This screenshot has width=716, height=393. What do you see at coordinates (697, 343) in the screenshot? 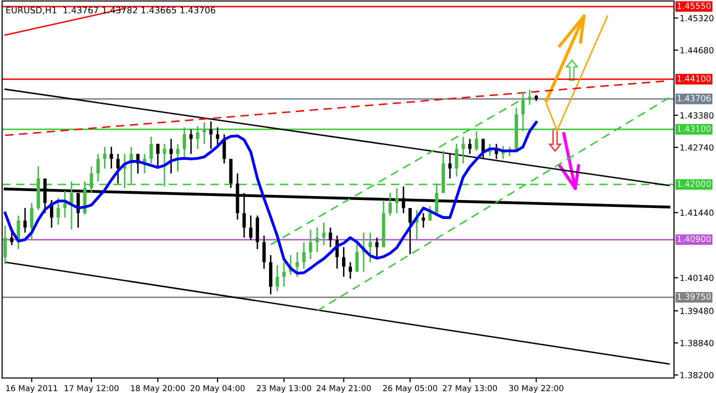
I see `y-tick-label: 1.38840` at bounding box center [697, 343].